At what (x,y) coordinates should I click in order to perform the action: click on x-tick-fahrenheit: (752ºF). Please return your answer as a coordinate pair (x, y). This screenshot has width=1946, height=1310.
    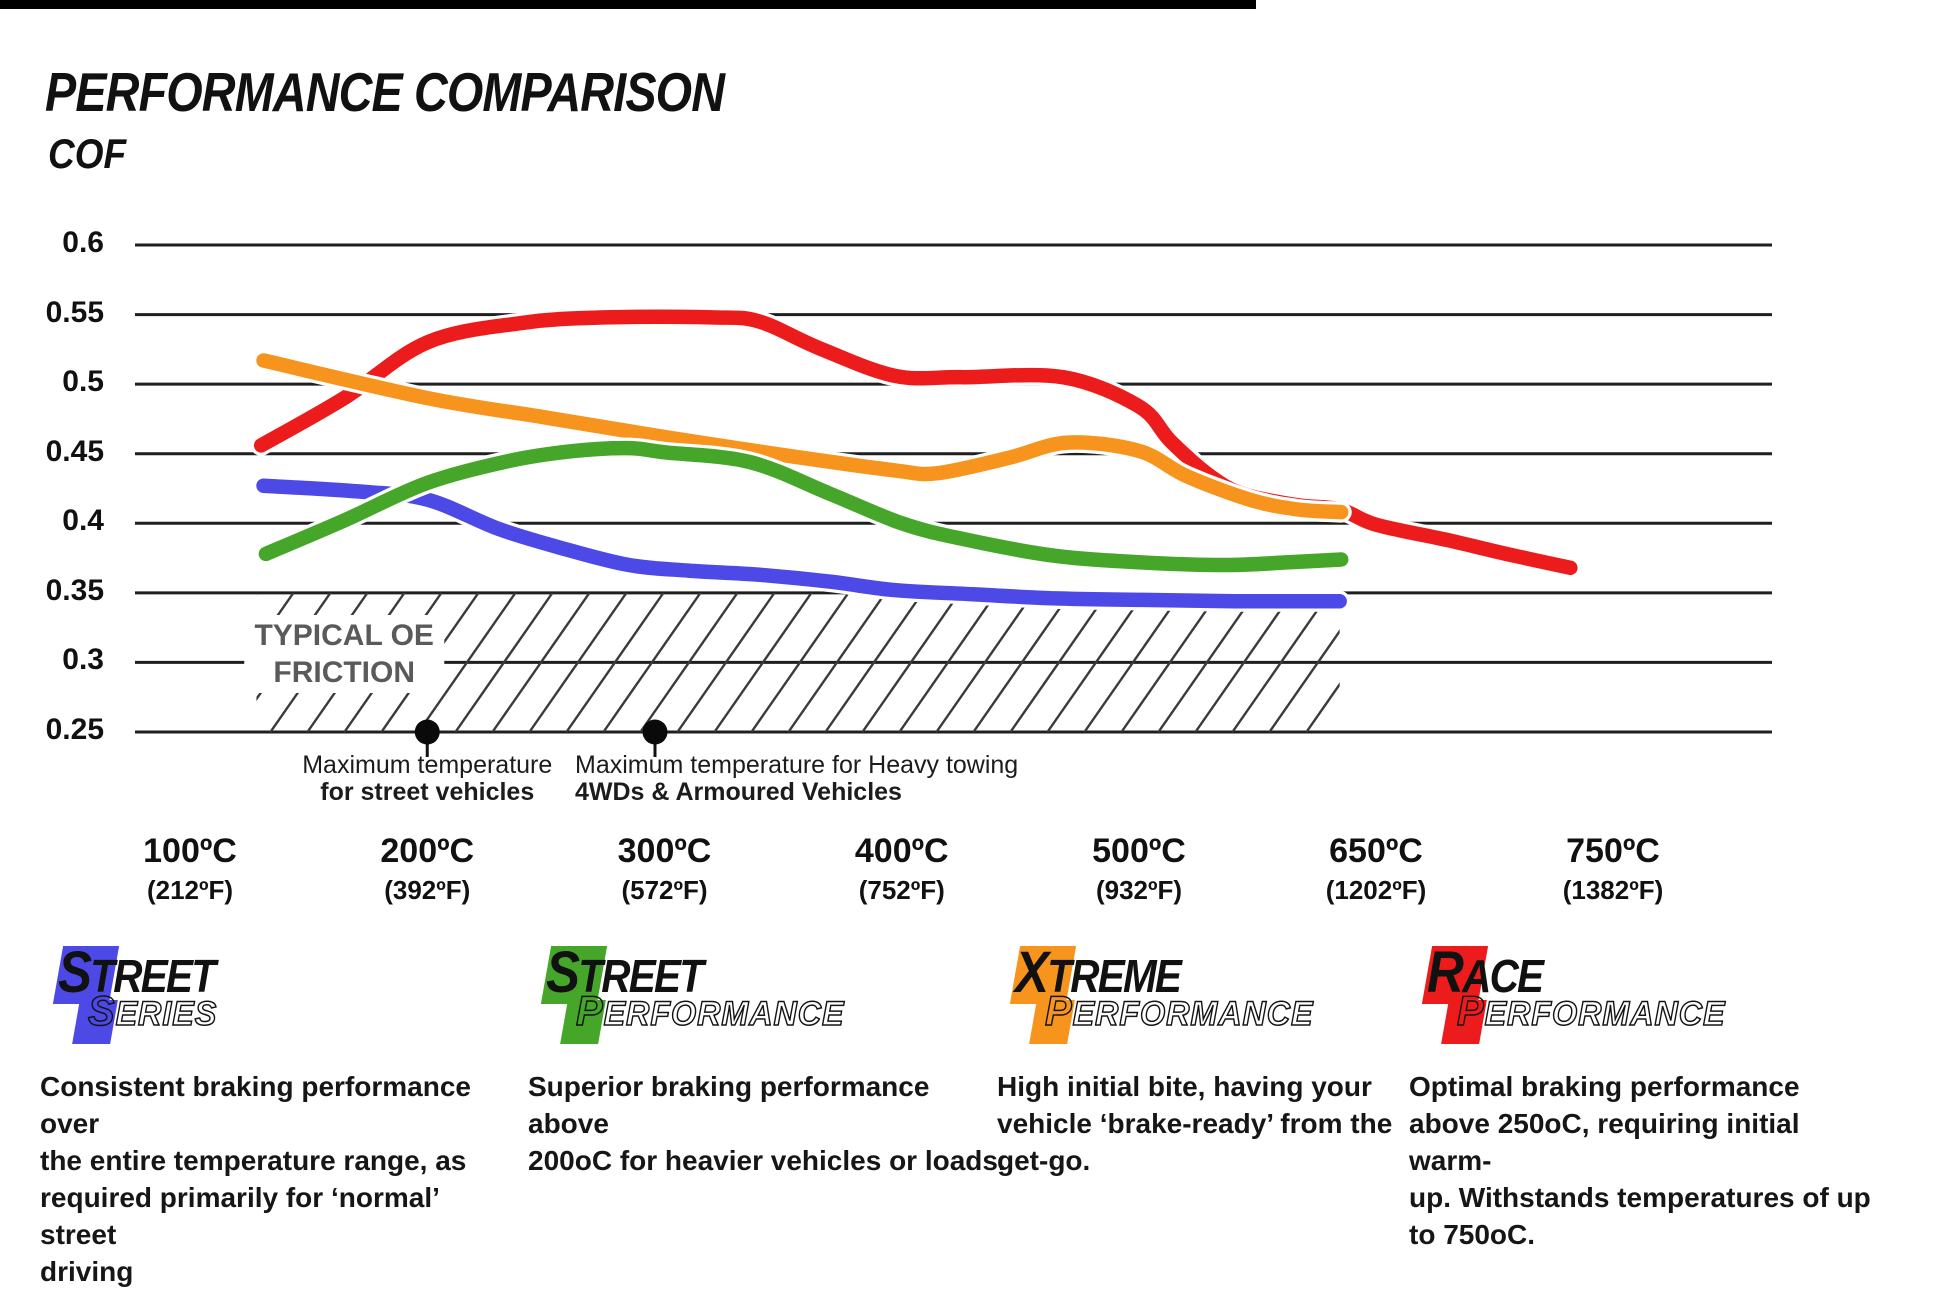
    Looking at the image, I should click on (901, 890).